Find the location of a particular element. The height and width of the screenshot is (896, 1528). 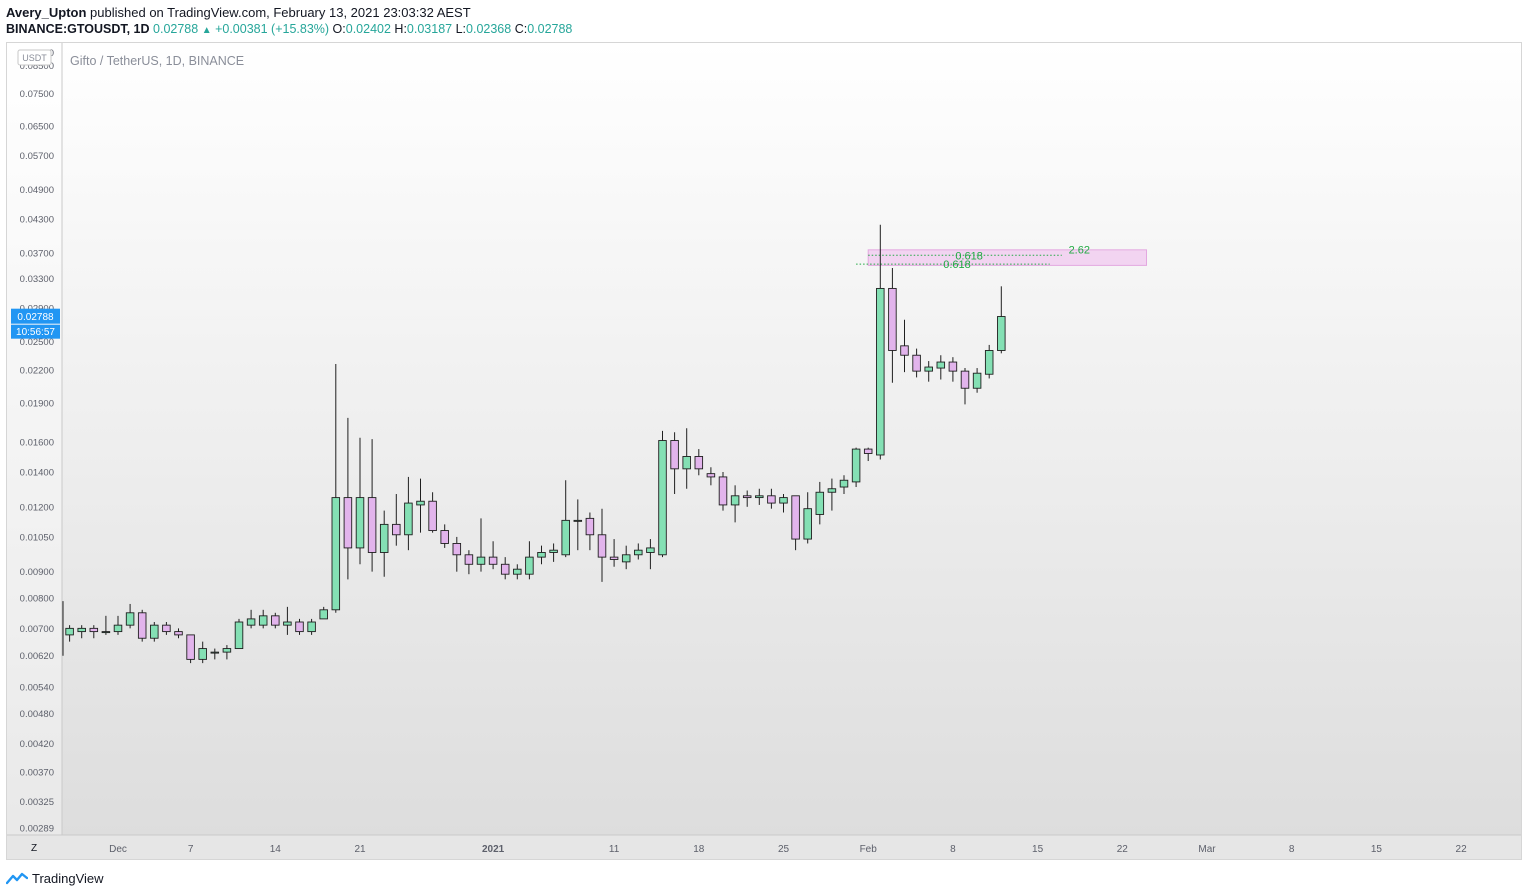

y-tick-label: 0.05700 is located at coordinates (37, 156).